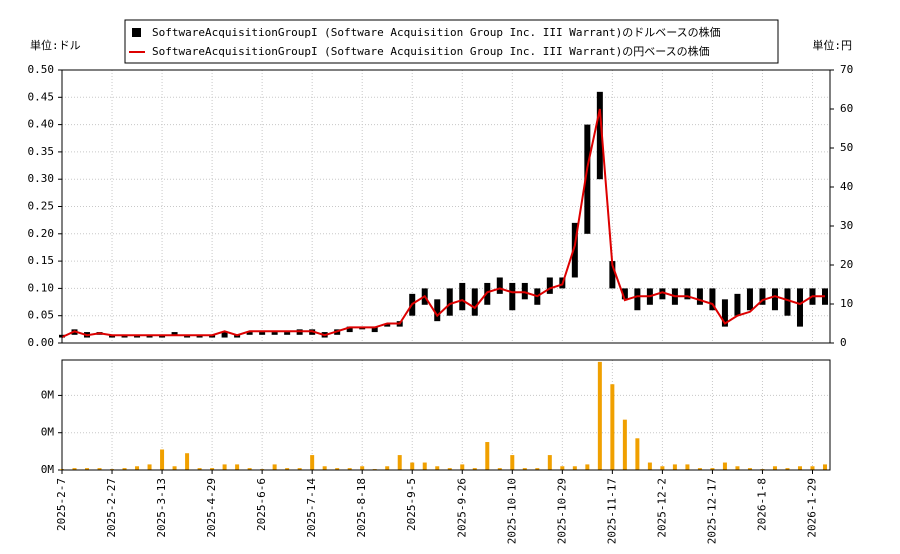 The image size is (900, 554). What do you see at coordinates (41, 206) in the screenshot?
I see `y-tick-label: 0.25` at bounding box center [41, 206].